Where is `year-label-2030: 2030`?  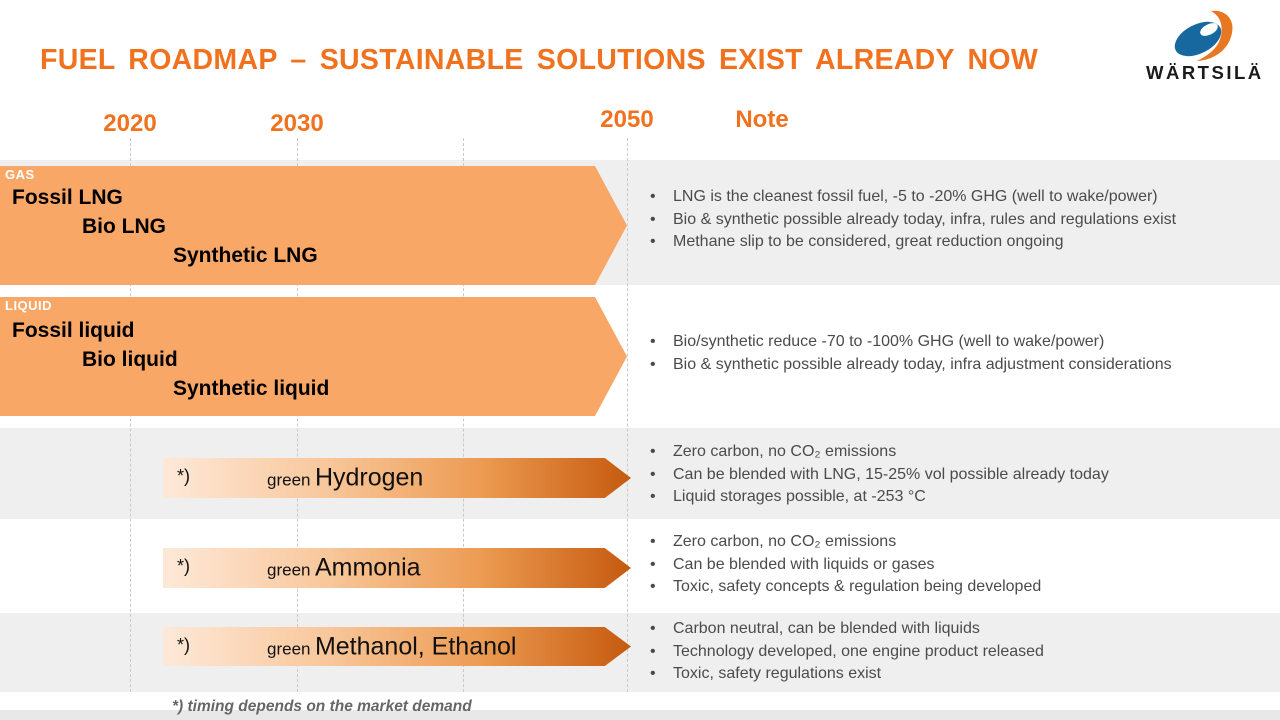
year-label-2030: 2030 is located at coordinates (297, 123).